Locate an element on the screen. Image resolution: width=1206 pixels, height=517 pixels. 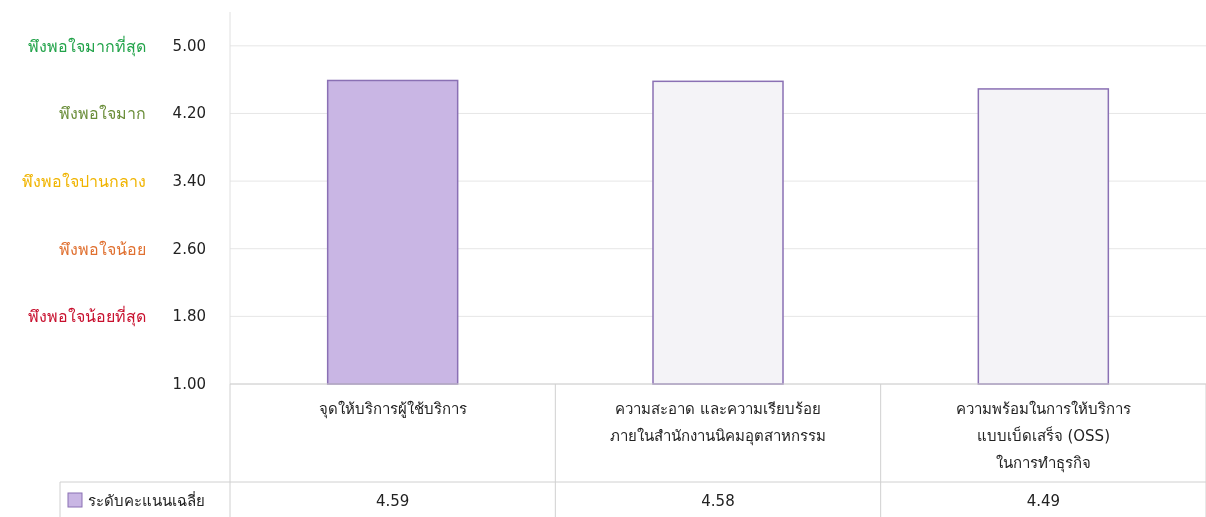
y-tick-label: 1.00 is located at coordinates (189, 384).